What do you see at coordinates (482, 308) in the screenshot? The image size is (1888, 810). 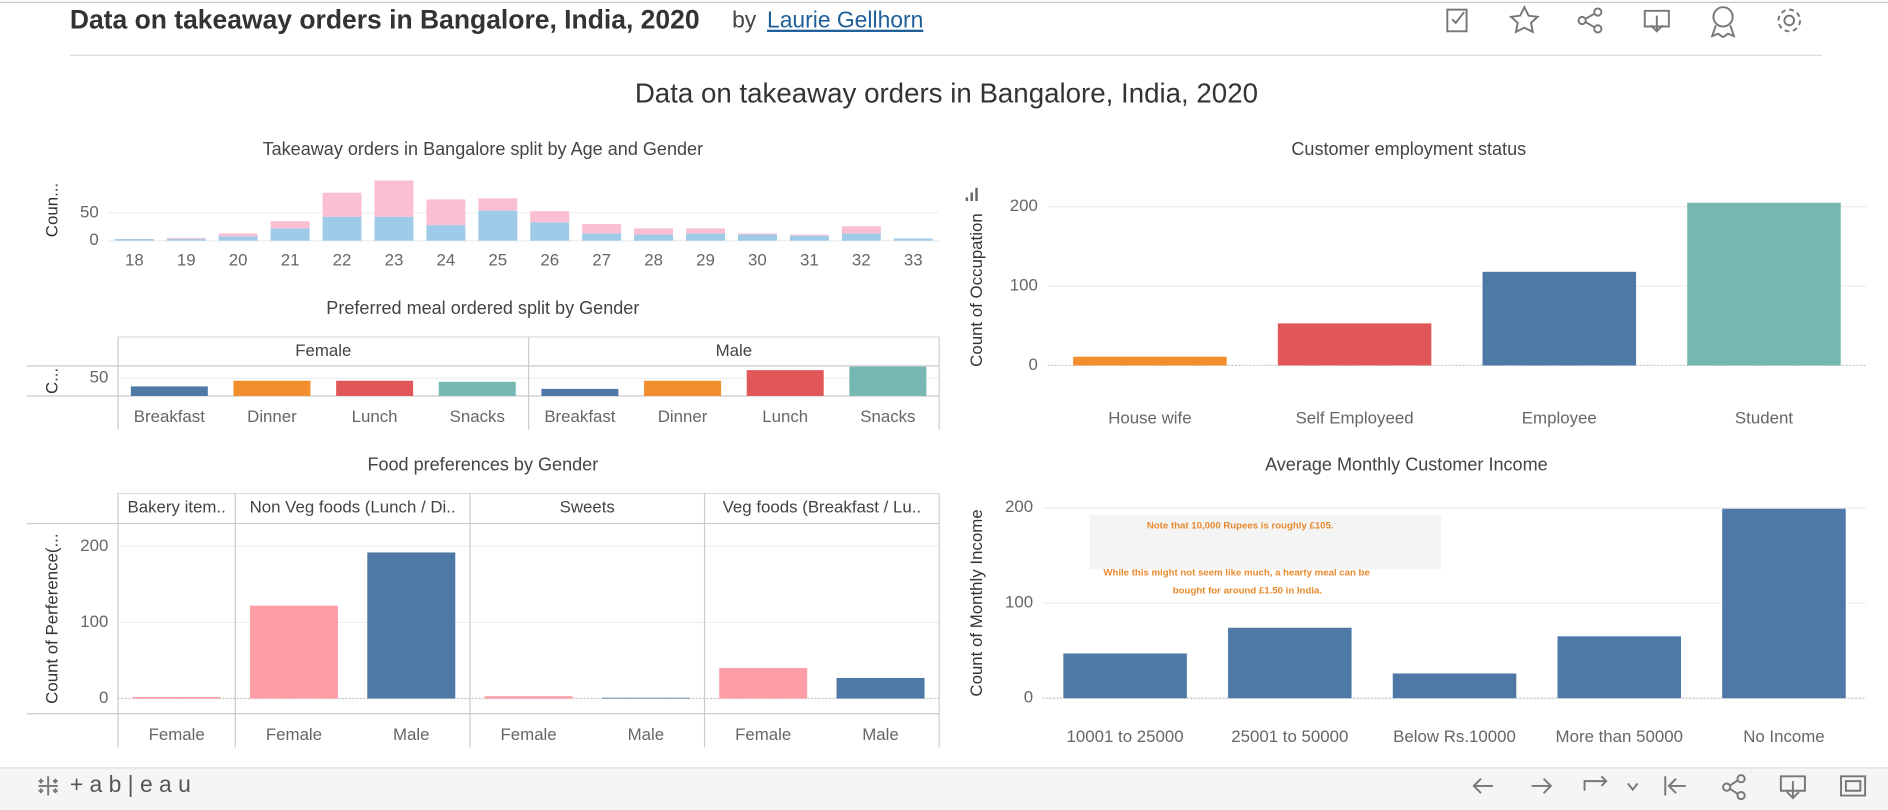 I see `chart-title: Preferred meal ordered split by Gender` at bounding box center [482, 308].